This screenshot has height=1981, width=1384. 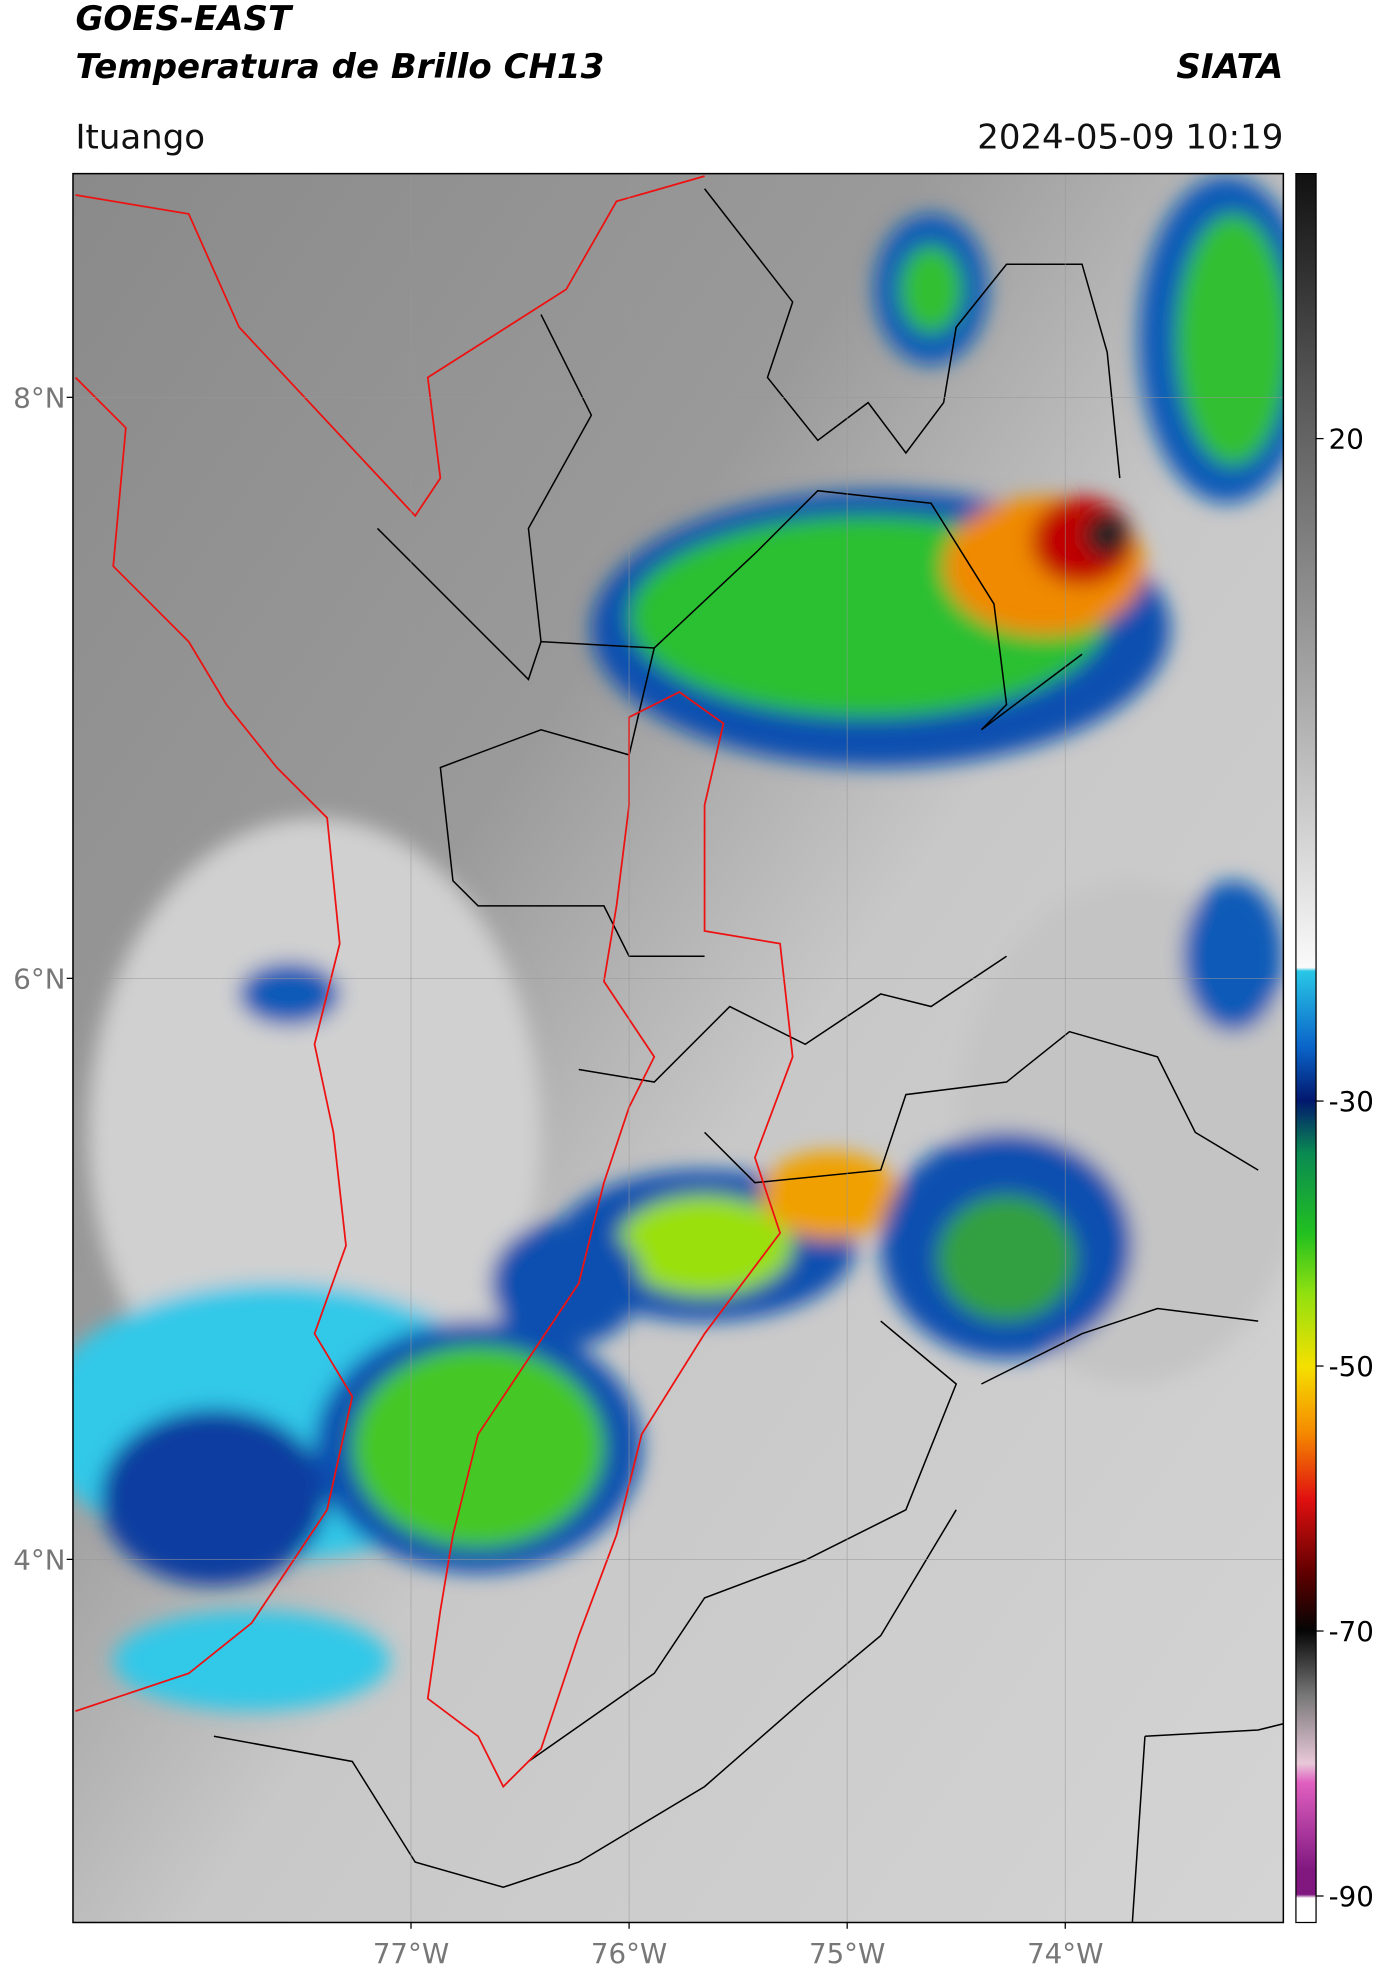 What do you see at coordinates (847, 1953) in the screenshot?
I see `x-tick-label: 75°W` at bounding box center [847, 1953].